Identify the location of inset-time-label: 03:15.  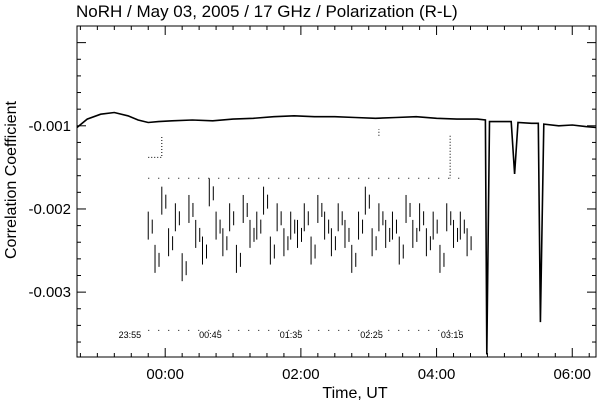
(452, 335).